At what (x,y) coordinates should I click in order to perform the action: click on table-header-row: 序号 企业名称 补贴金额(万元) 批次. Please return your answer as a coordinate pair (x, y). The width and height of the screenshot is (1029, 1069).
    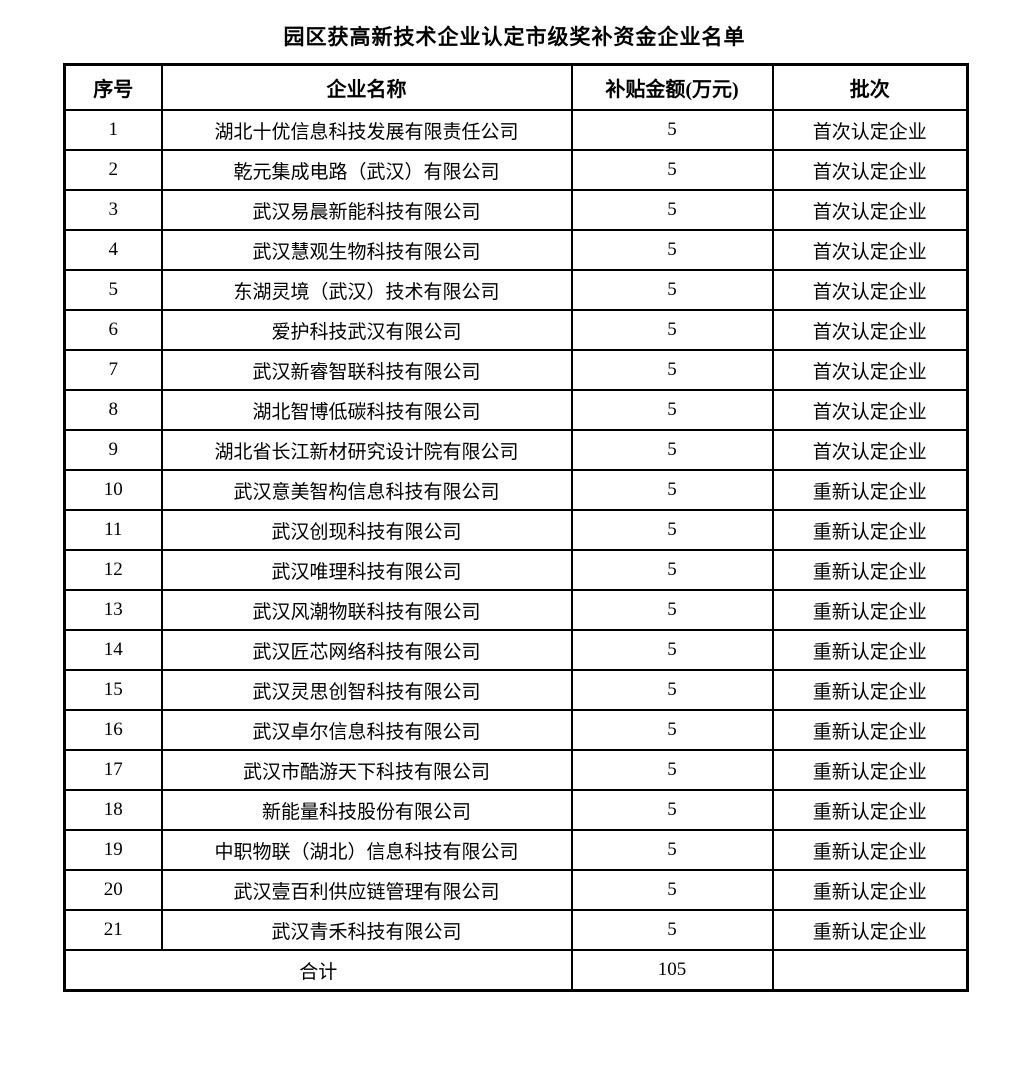
    Looking at the image, I should click on (516, 87).